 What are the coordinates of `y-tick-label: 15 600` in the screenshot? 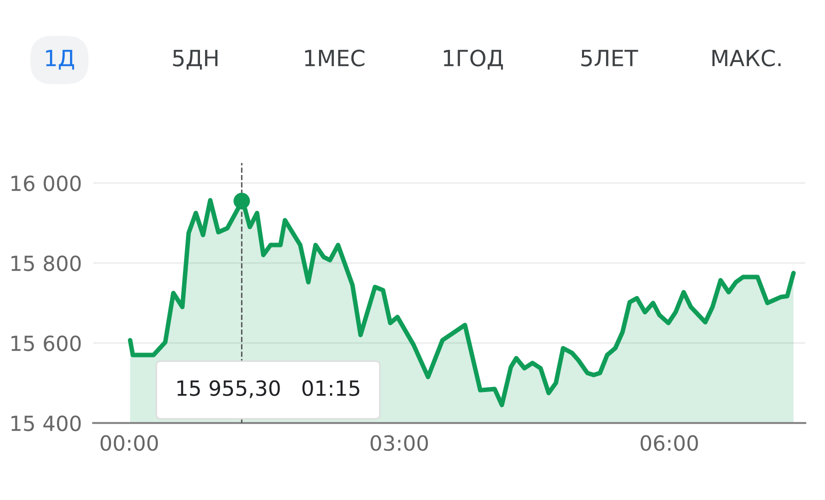 It's located at (46, 343).